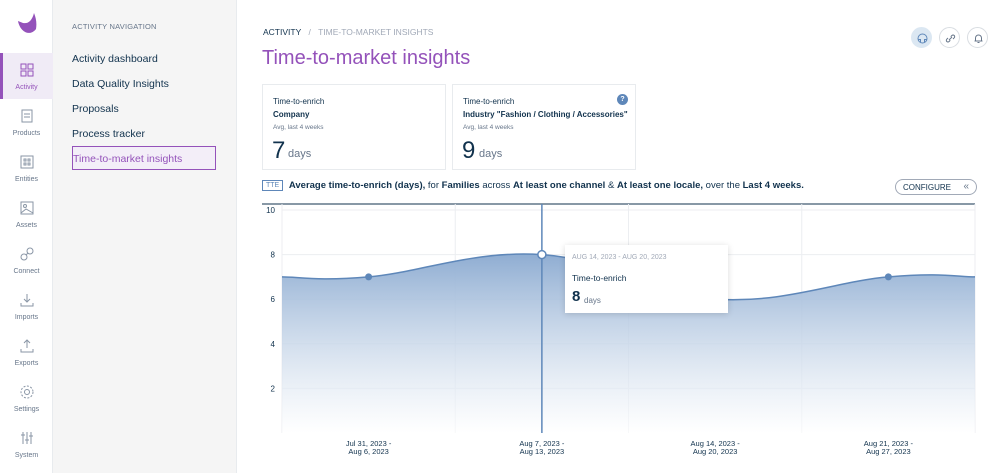 This screenshot has height=473, width=1000. I want to click on help-center-button, so click(921, 37).